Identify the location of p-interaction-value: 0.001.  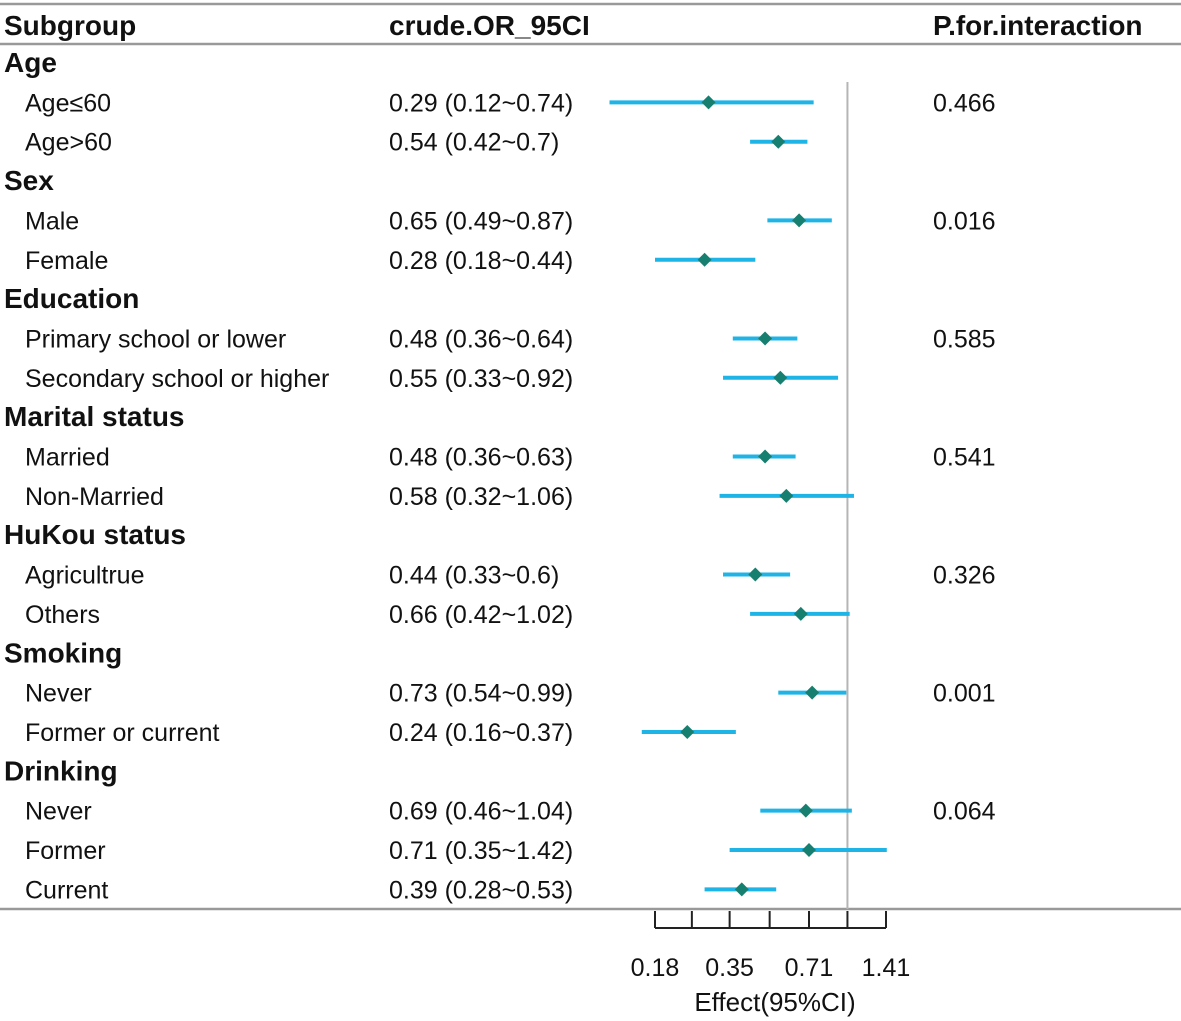
(964, 694).